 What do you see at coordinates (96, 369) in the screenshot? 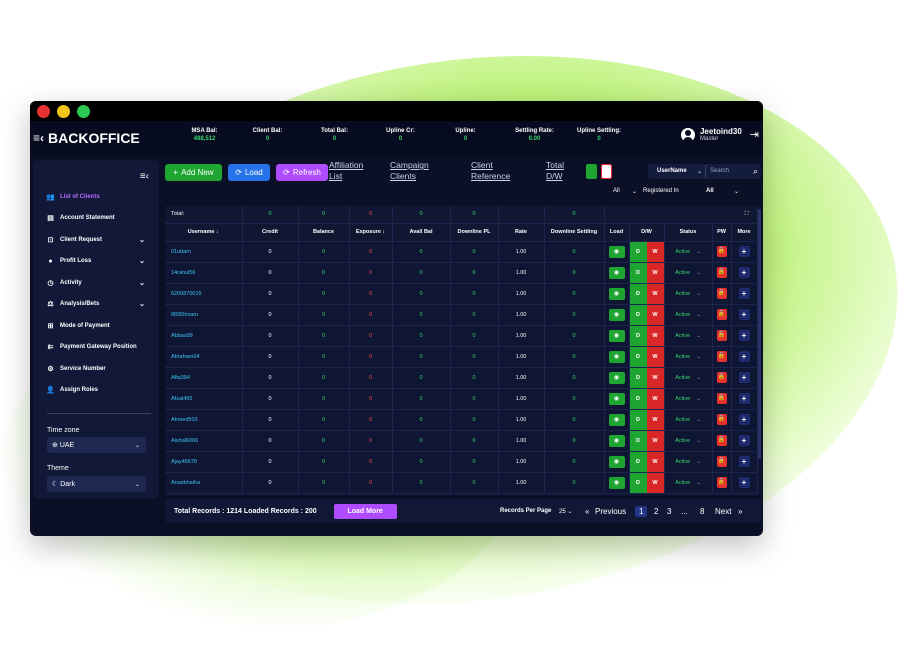
I see `sidebar-item-service-number: ⚙ Service Number` at bounding box center [96, 369].